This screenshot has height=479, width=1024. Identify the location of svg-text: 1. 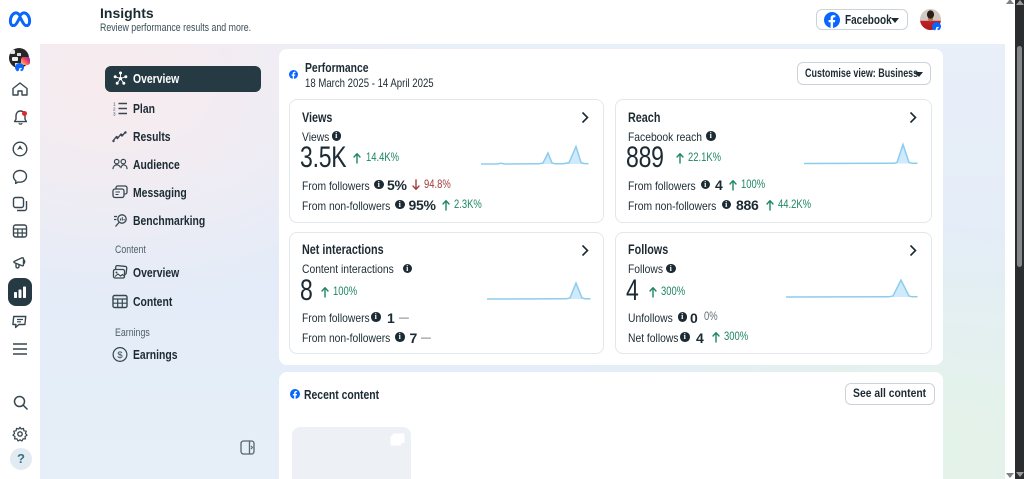
(114, 103).